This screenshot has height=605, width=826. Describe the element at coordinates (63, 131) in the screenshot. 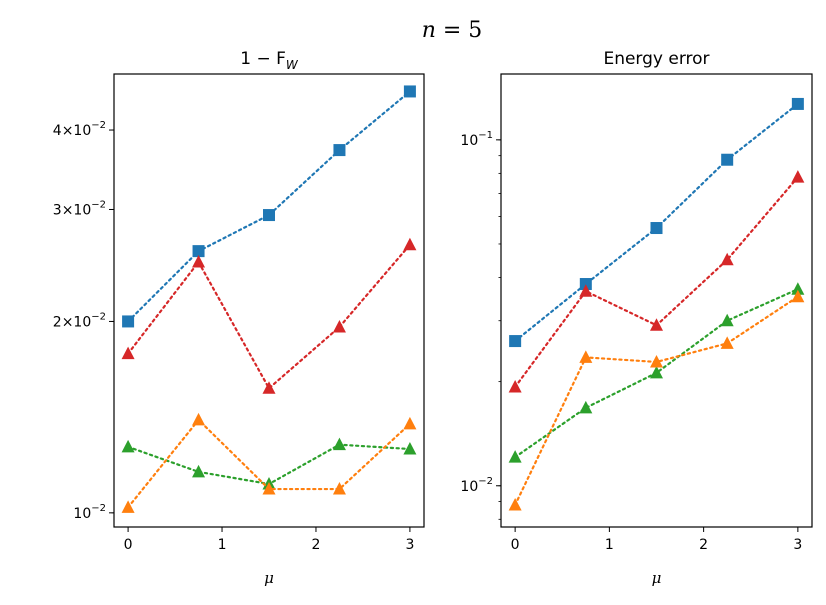

I see `y-tick-mantissa: 4×` at that location.